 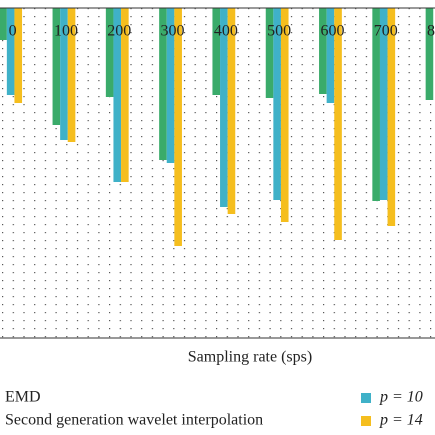 What do you see at coordinates (250, 357) in the screenshot?
I see `x-axis-title: Sampling rate (sps)` at bounding box center [250, 357].